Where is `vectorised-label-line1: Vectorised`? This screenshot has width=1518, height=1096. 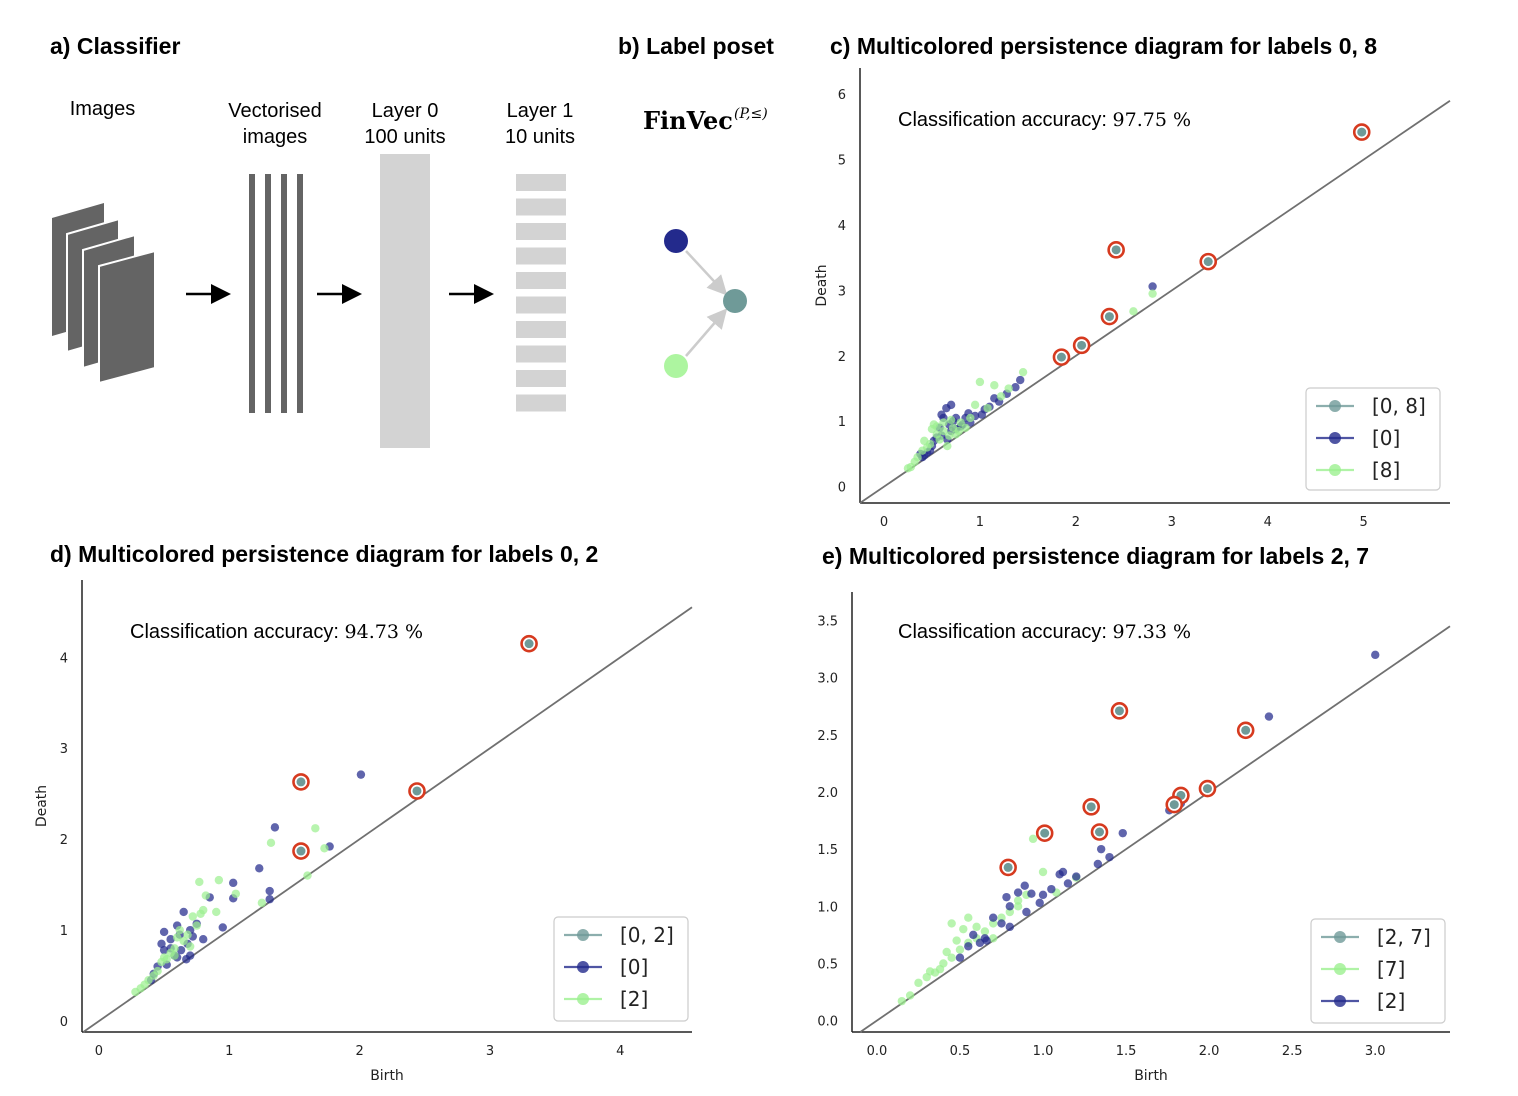
vectorised-label-line1: Vectorised is located at coordinates (275, 111).